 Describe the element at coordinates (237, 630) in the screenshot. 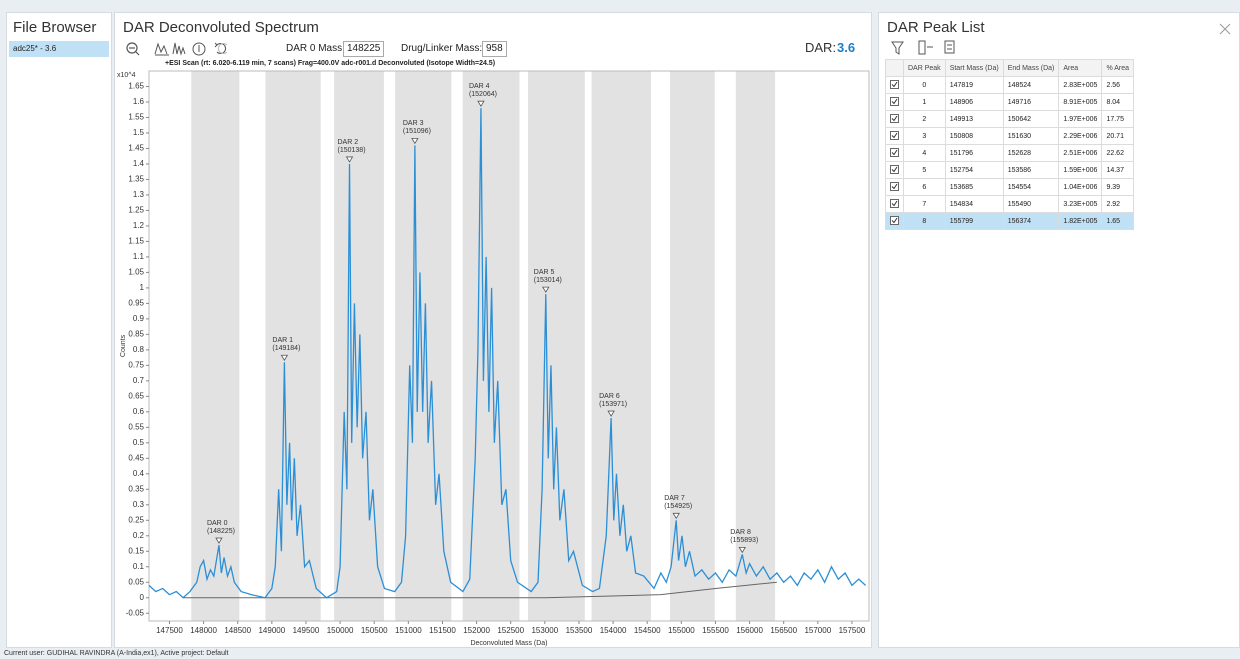

I see `x-tick-label: 148500` at that location.